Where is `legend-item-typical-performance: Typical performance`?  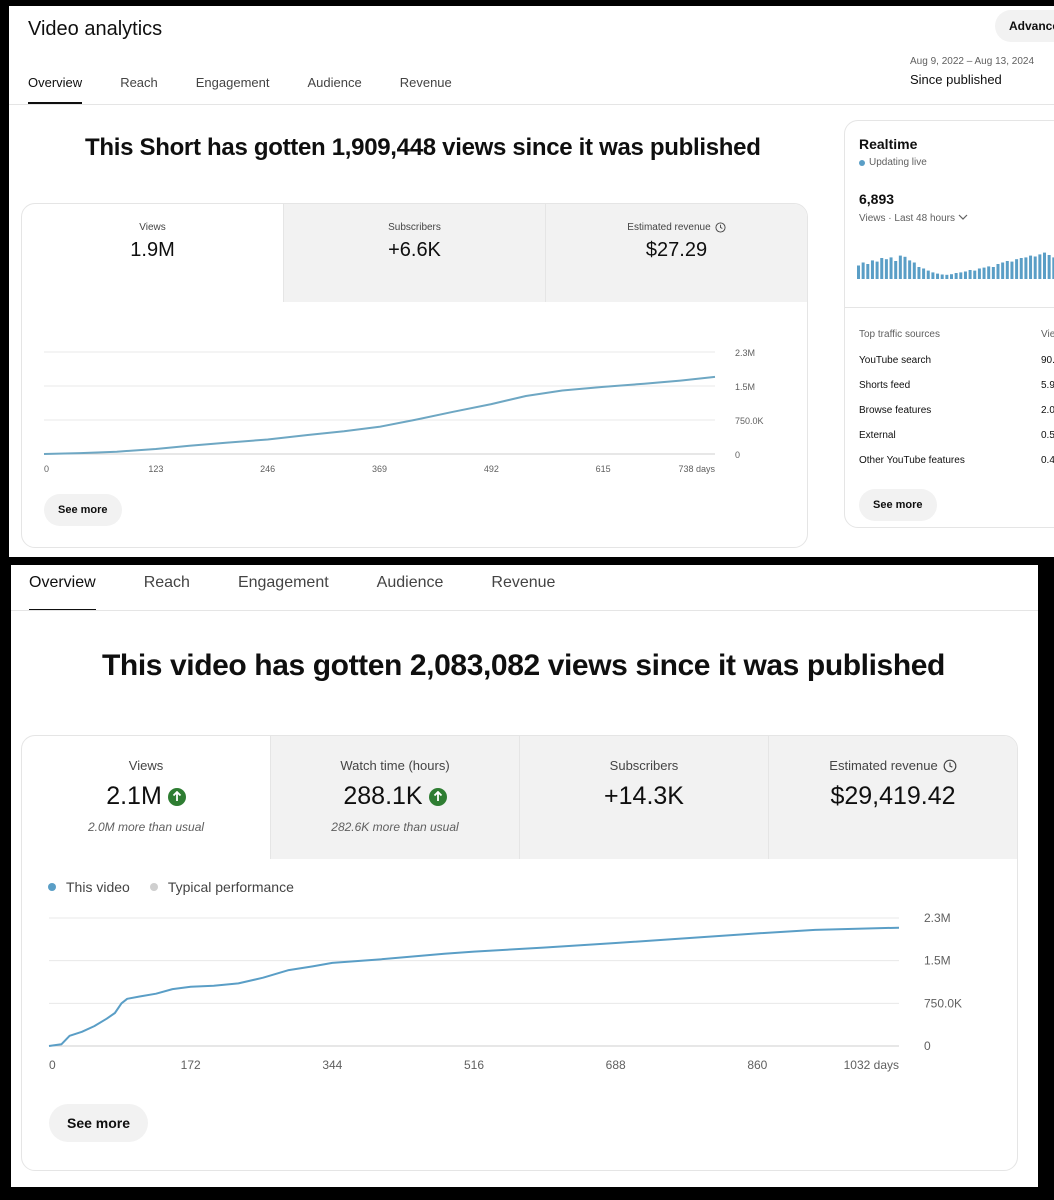 legend-item-typical-performance: Typical performance is located at coordinates (221, 887).